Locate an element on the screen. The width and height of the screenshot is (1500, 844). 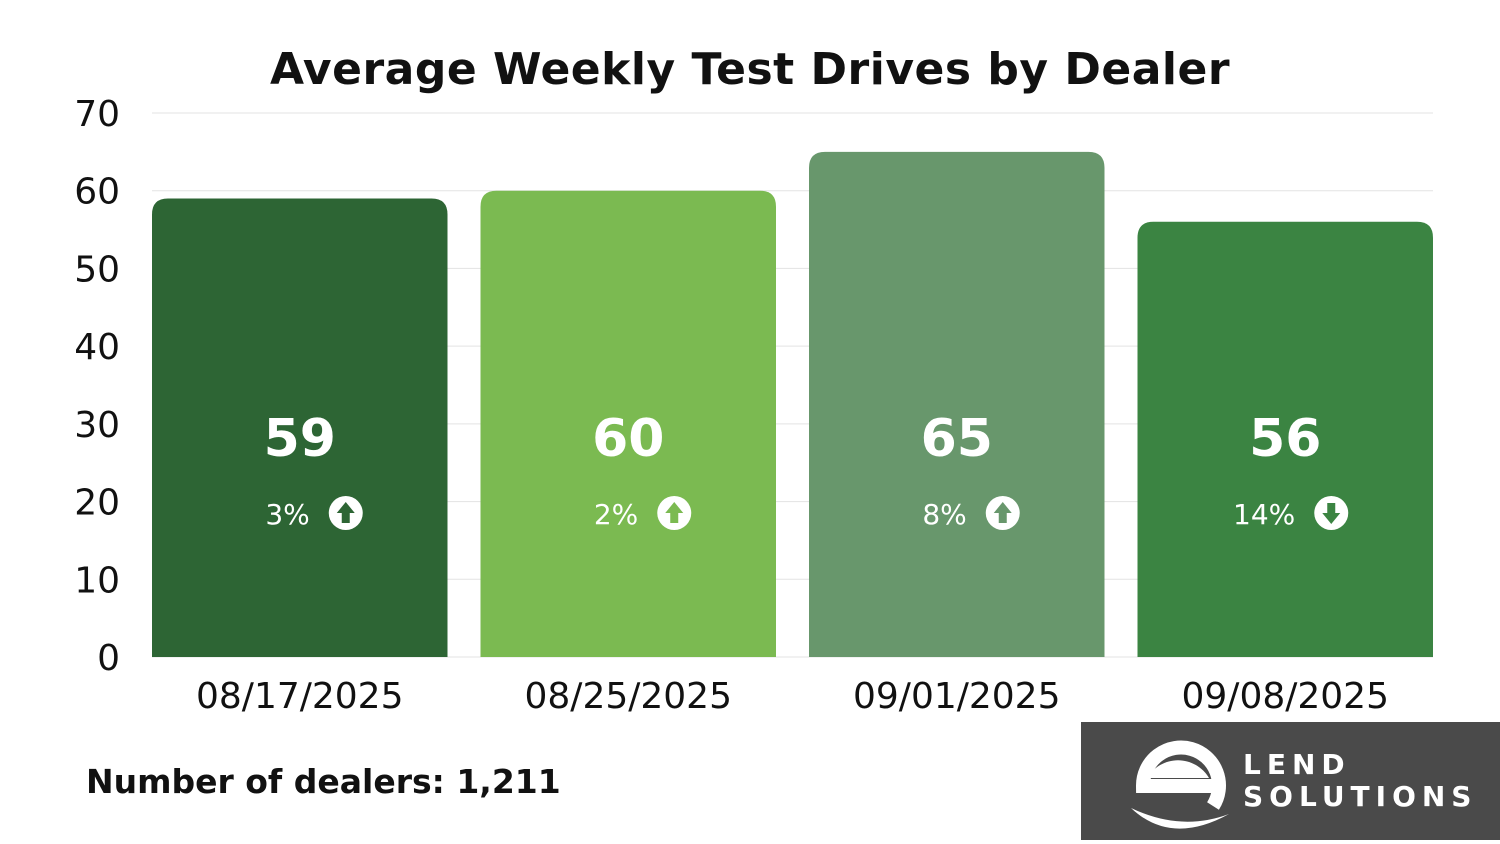
x-axis-ticks: 08/17/2025 08/25/2025 09/01/2025 09/08/2025 is located at coordinates (792, 696).